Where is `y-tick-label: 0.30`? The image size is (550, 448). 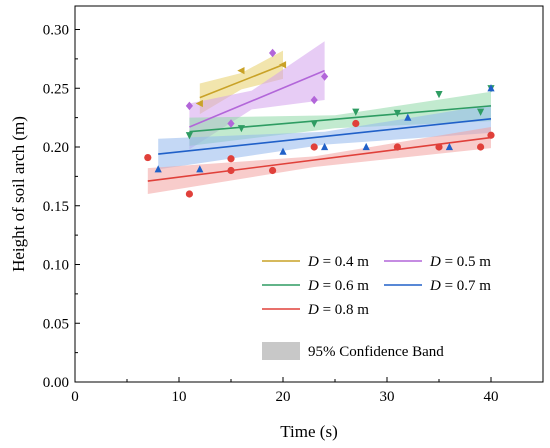
y-tick-label: 0.30 is located at coordinates (56, 31).